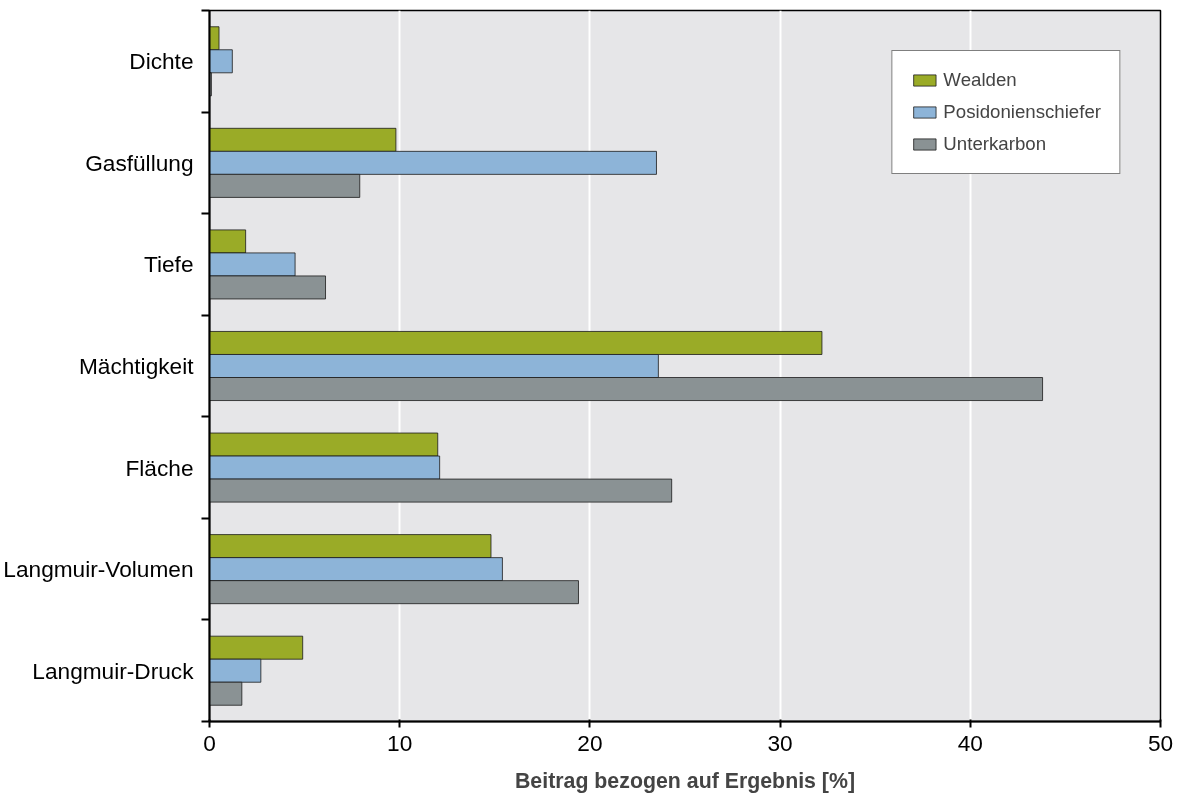 The image size is (1183, 801). I want to click on legend-label: Posidonienschiefer, so click(1022, 112).